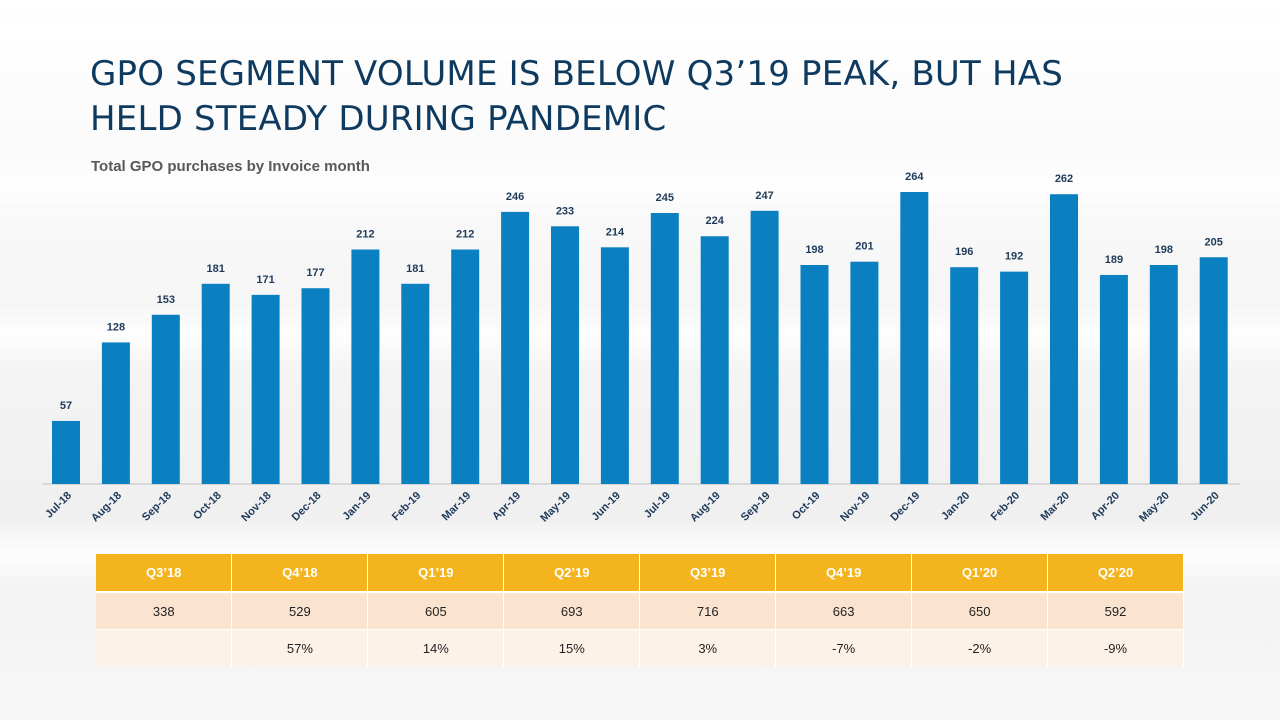  Describe the element at coordinates (640, 35) in the screenshot. I see `background-band` at that location.